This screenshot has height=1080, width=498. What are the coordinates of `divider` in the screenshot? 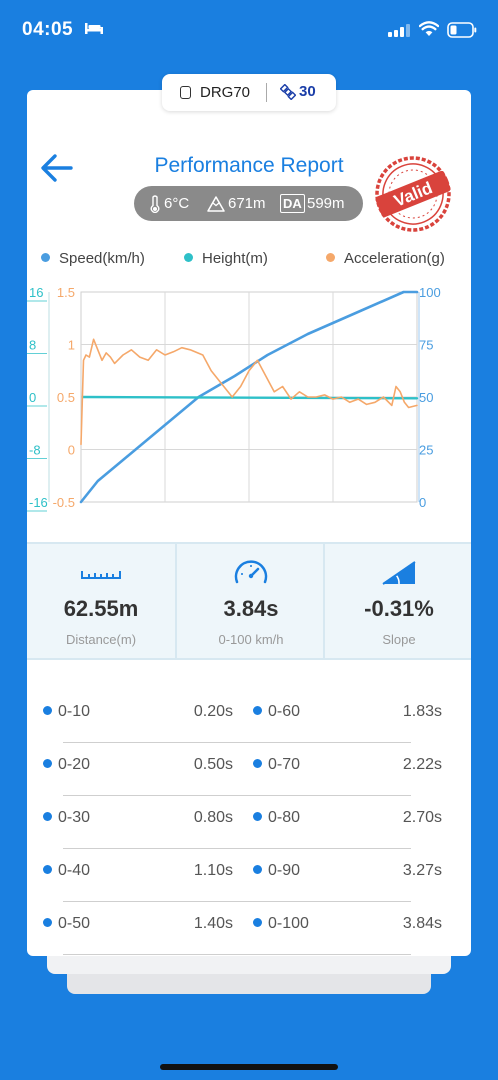 It's located at (266, 92).